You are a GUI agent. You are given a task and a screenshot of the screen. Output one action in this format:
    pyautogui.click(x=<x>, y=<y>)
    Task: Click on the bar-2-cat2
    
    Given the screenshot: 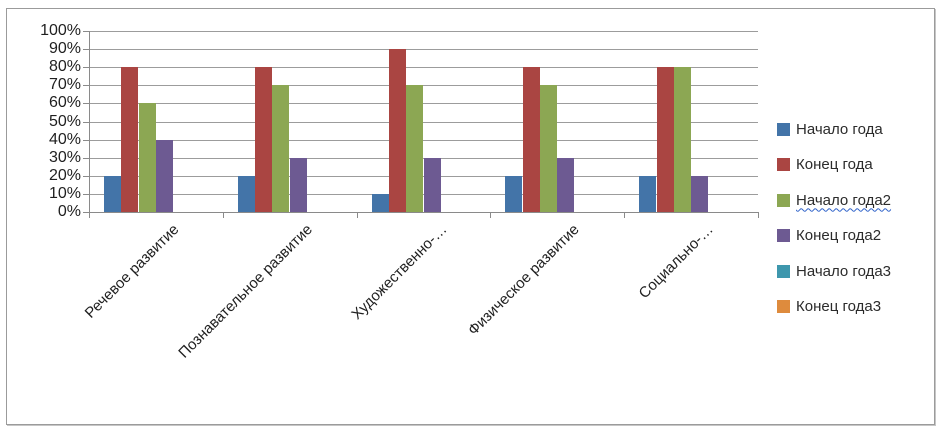 What is the action you would take?
    pyautogui.click(x=263, y=139)
    